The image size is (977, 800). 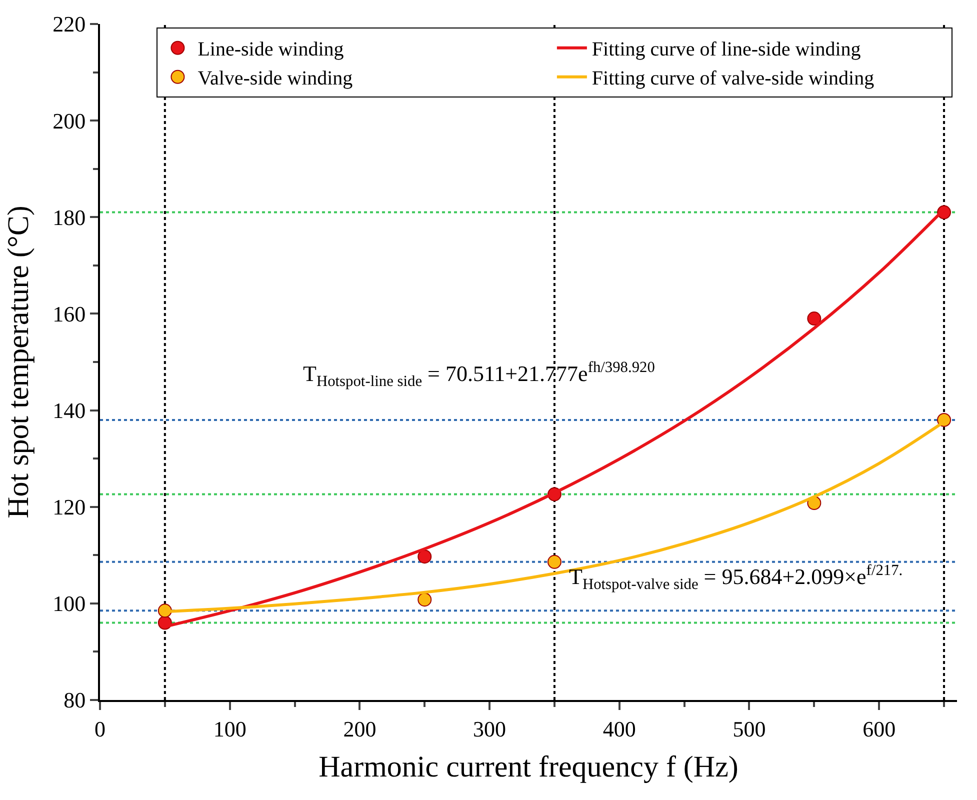 What do you see at coordinates (69, 507) in the screenshot?
I see `y-tick-label: 120` at bounding box center [69, 507].